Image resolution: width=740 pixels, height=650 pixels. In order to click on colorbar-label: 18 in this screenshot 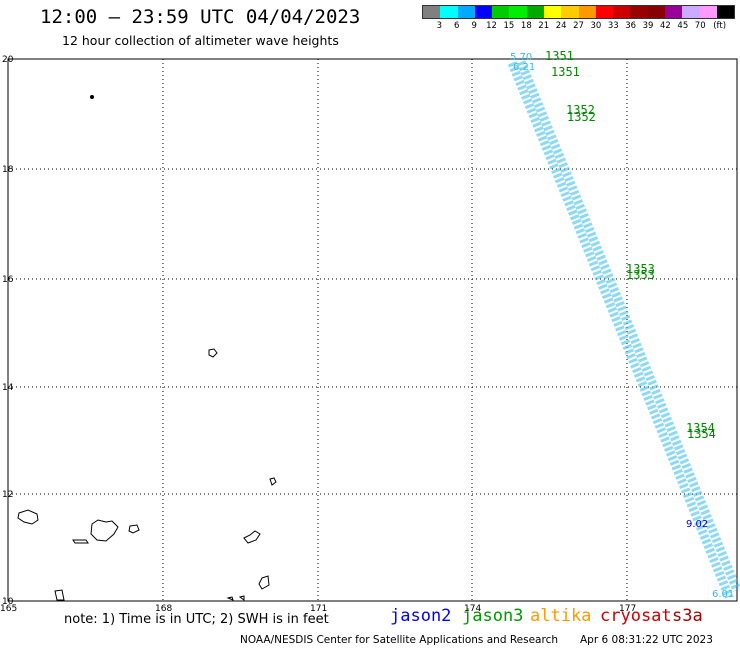, I will do `click(526, 26)`.